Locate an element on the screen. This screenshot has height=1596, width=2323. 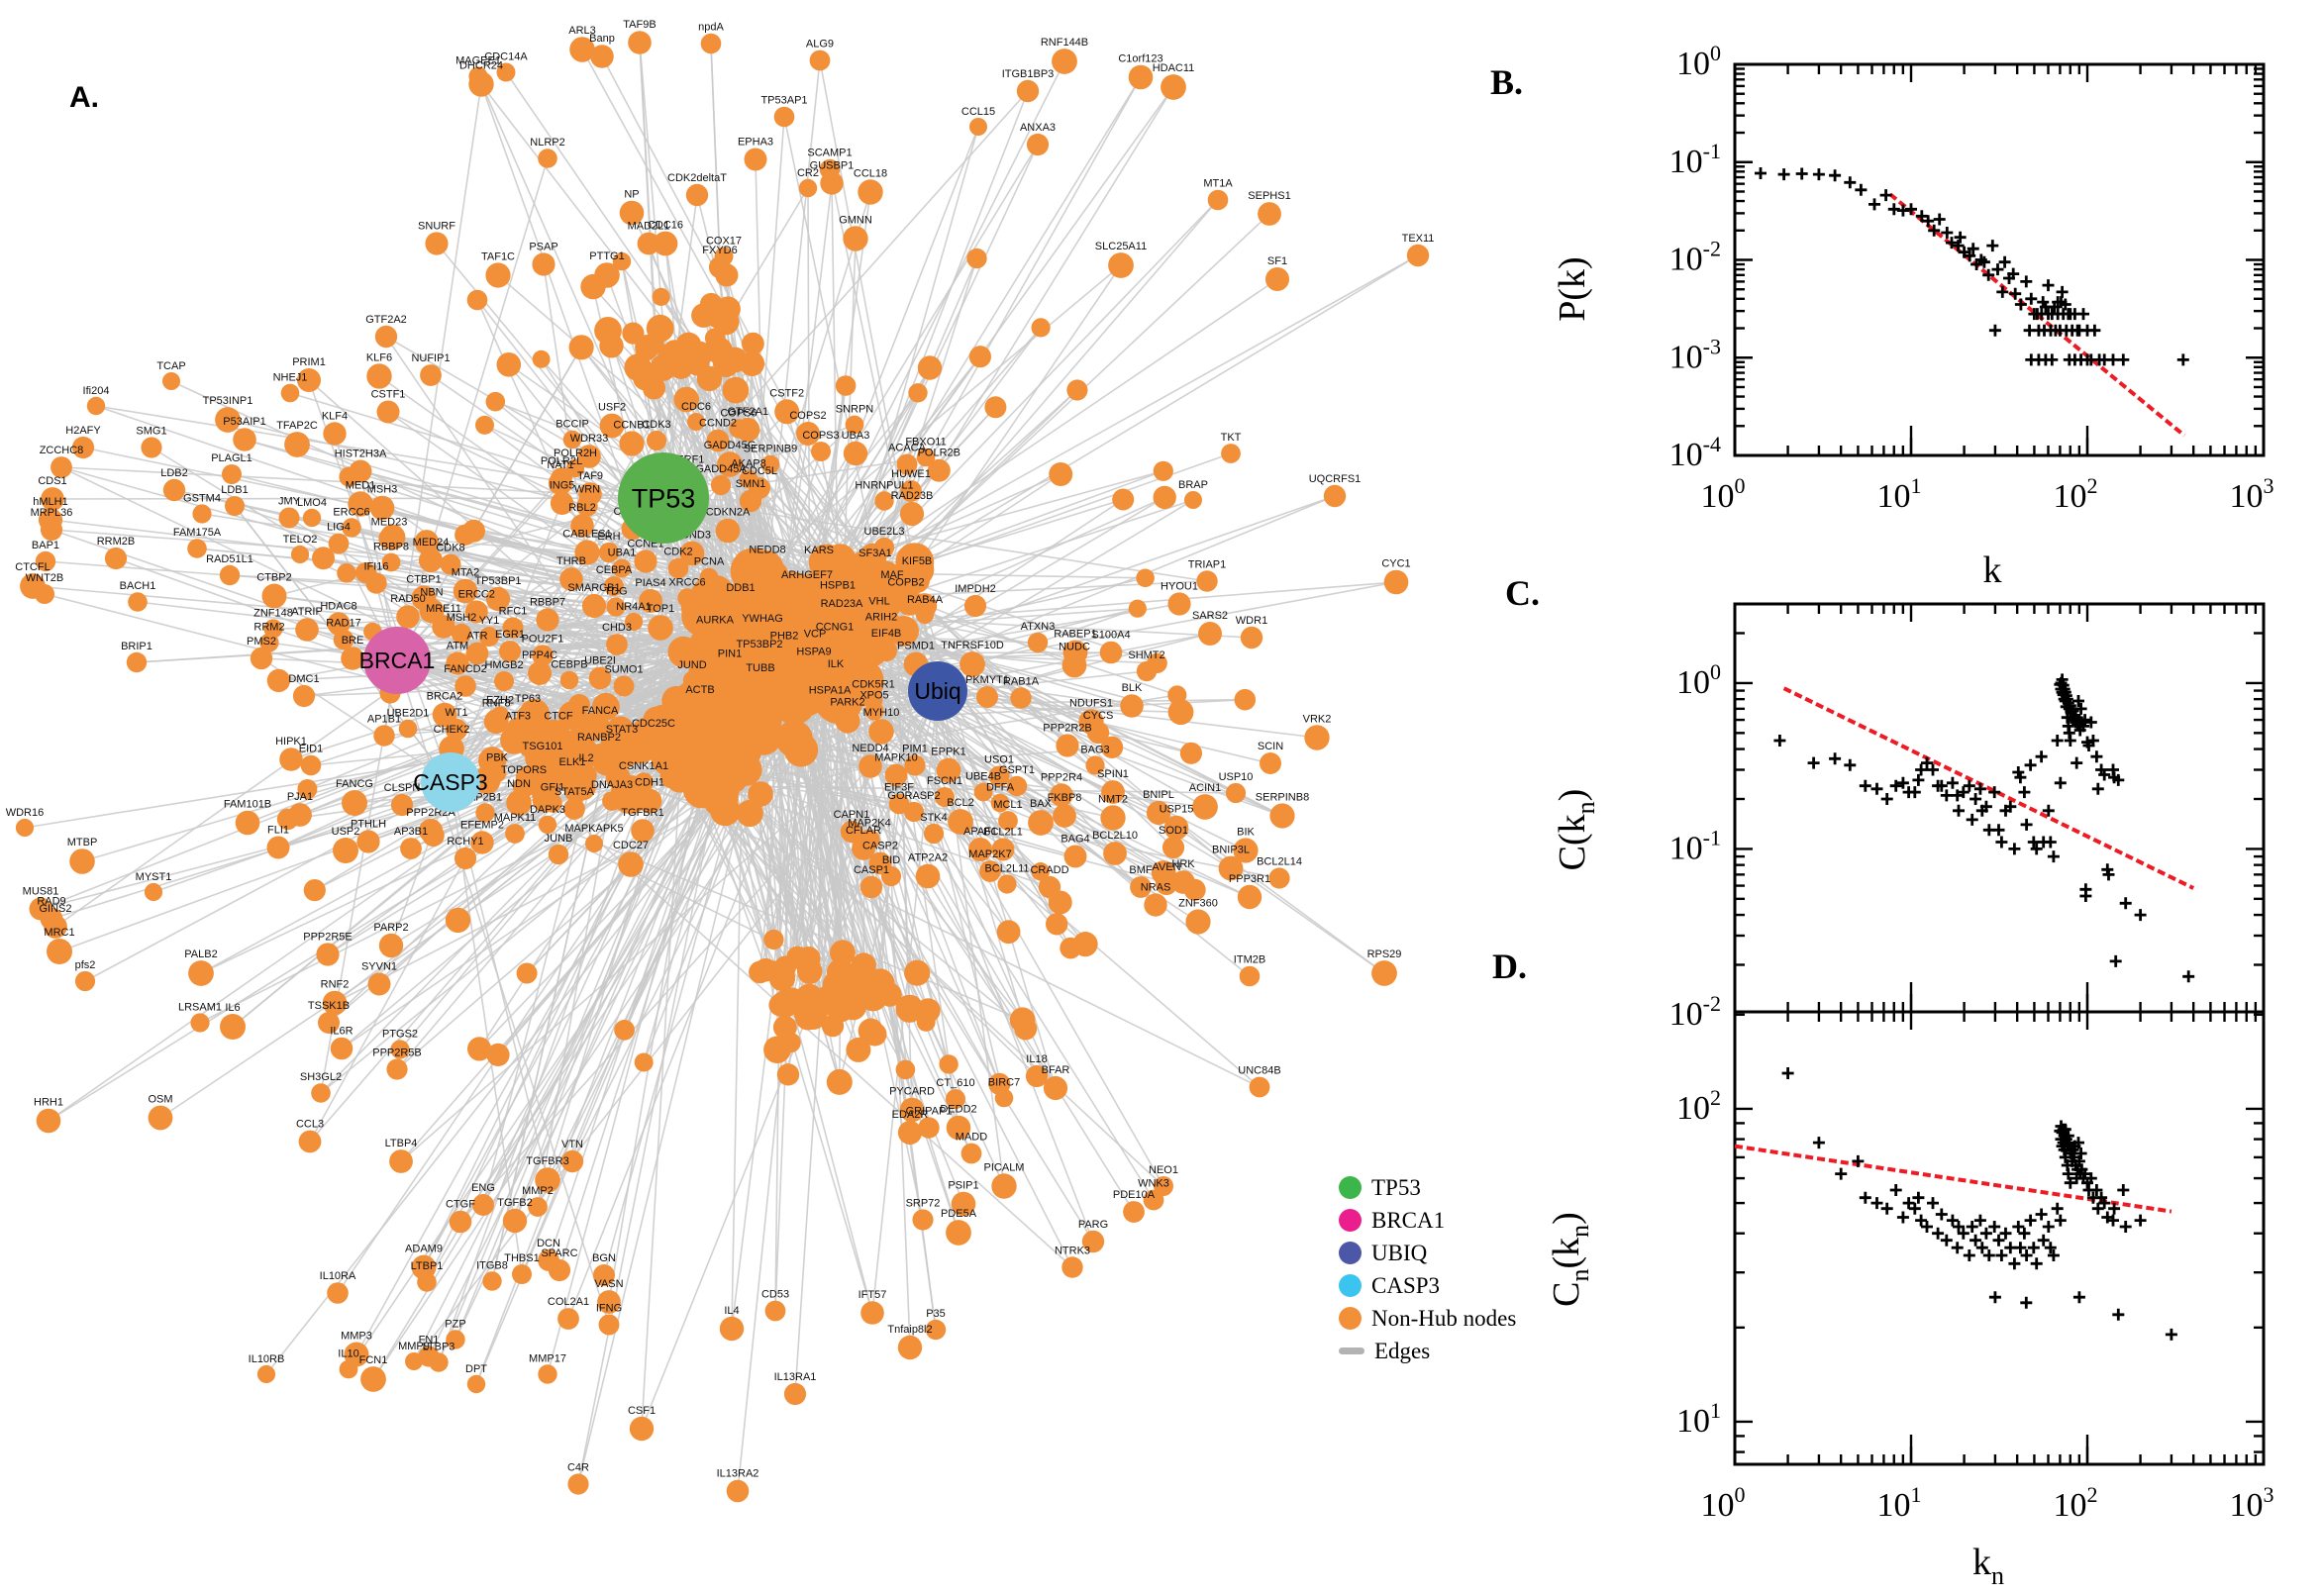
panel-c-points is located at coordinates (1984, 828).